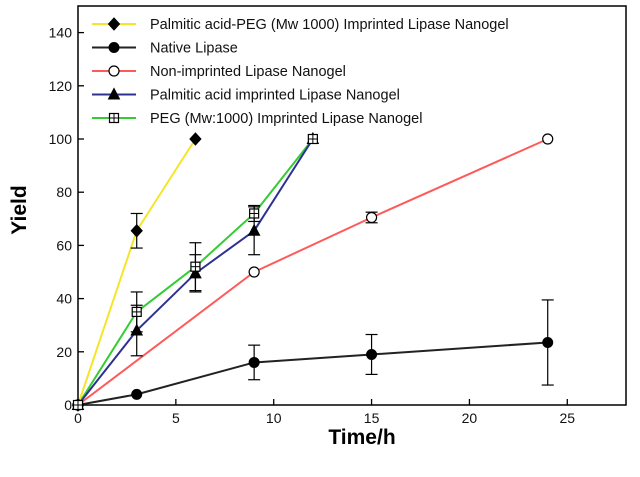 Image resolution: width=640 pixels, height=477 pixels. Describe the element at coordinates (78, 418) in the screenshot. I see `x-tick-label: 0` at that location.